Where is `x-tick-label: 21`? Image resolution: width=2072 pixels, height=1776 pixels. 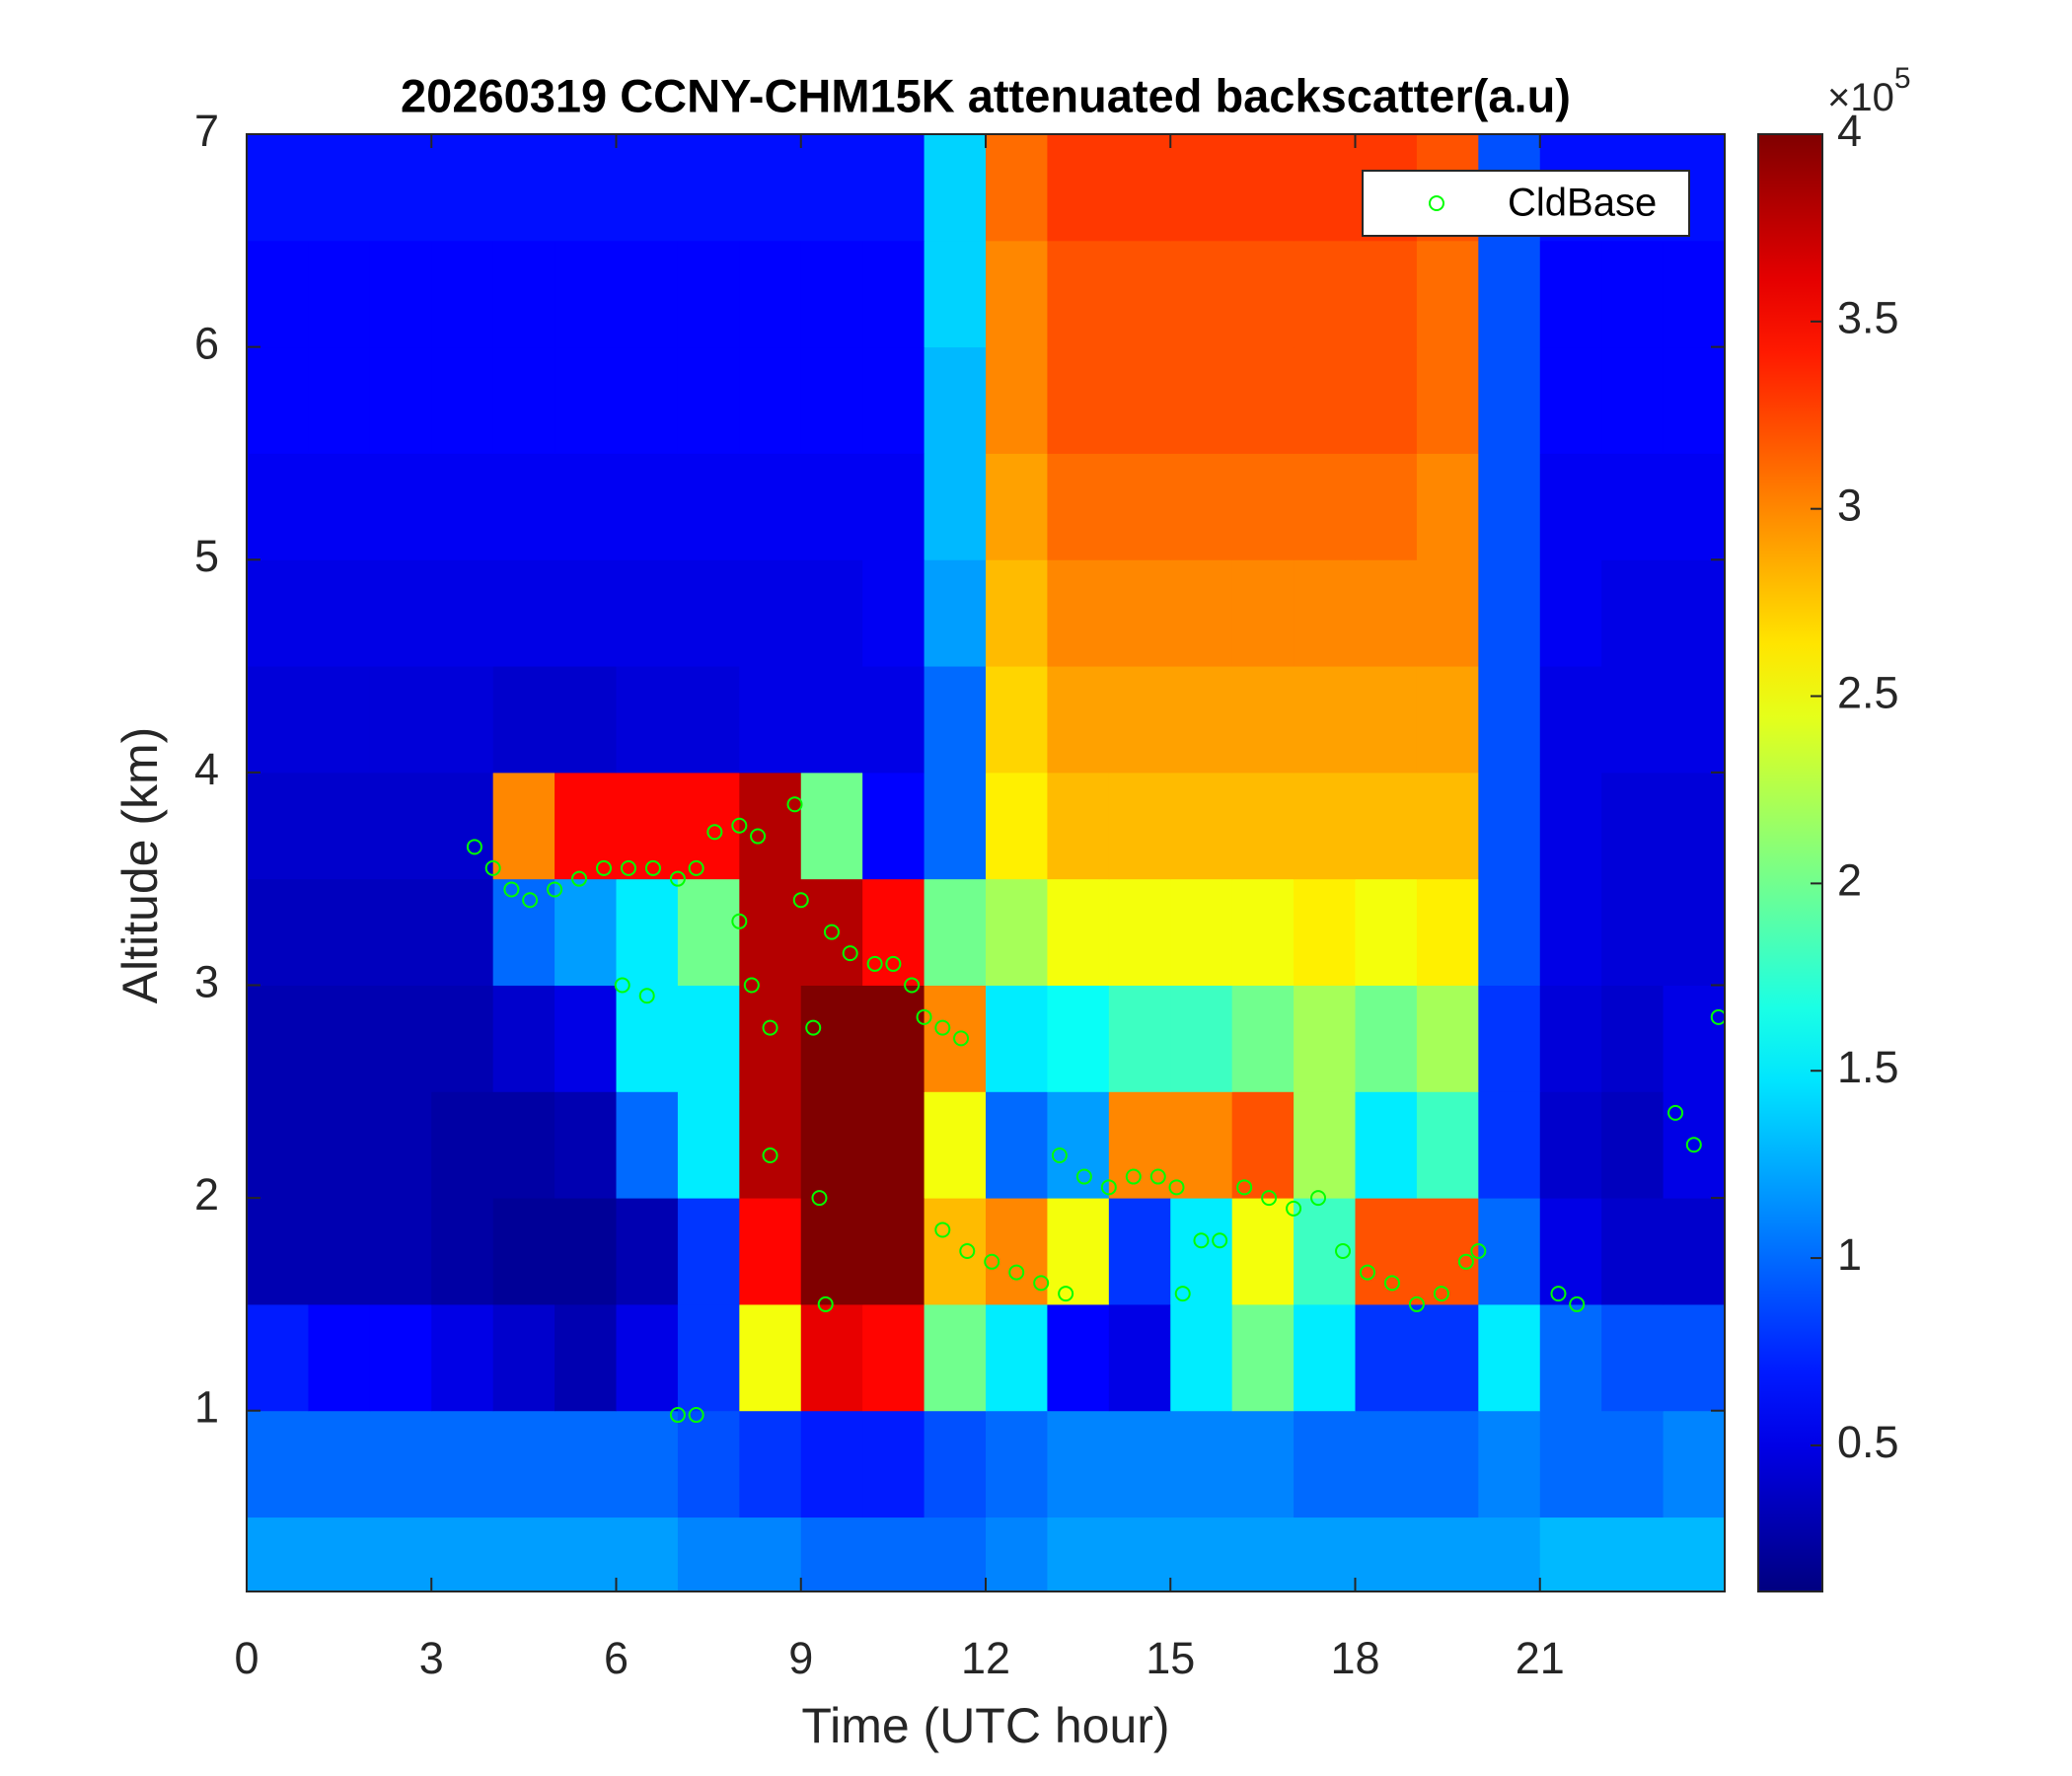 x-tick-label: 21 is located at coordinates (1541, 1658).